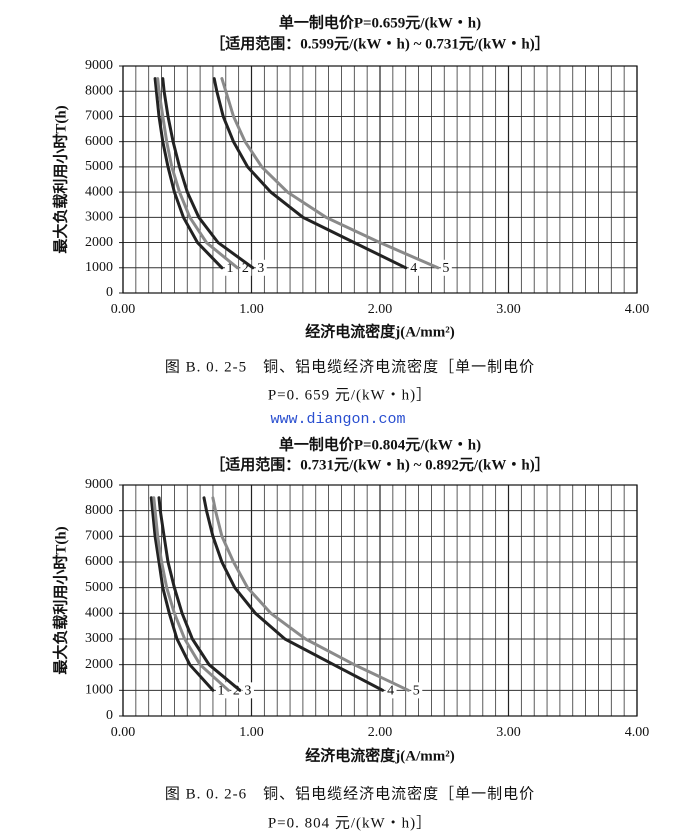 This screenshot has width=676, height=839. Describe the element at coordinates (350, 822) in the screenshot. I see `caption: P=0. 804 元/(kW・h)］` at that location.